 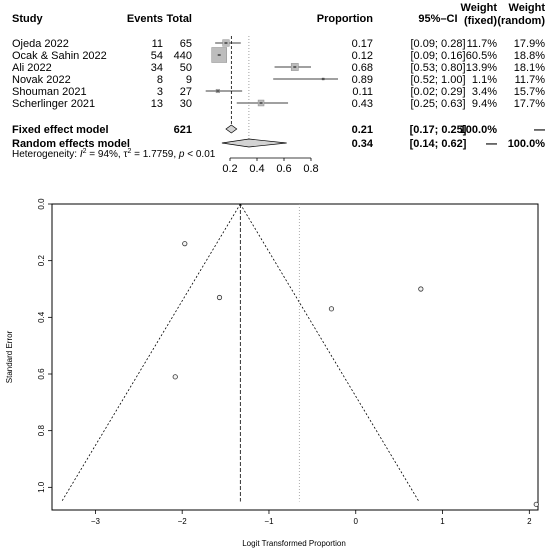 I want to click on study-weight-fixed: 11.7%, so click(x=482, y=44).